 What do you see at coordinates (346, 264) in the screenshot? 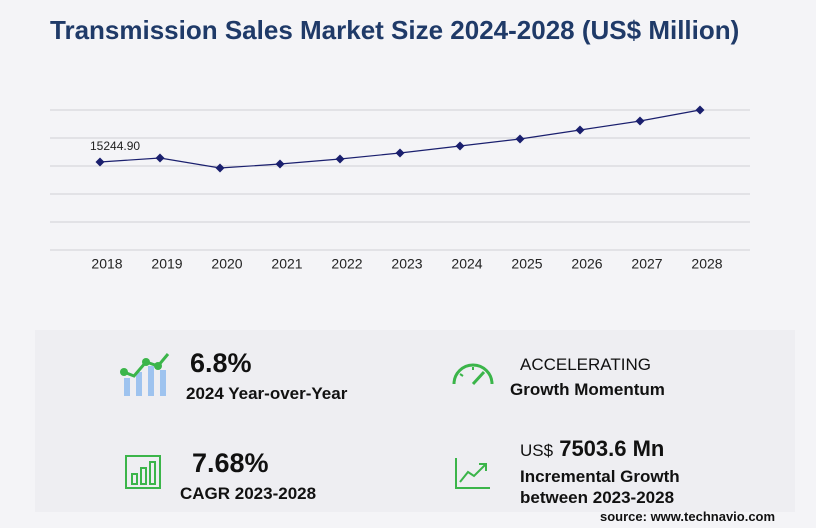
I see `x-tick-label: 2022` at bounding box center [346, 264].